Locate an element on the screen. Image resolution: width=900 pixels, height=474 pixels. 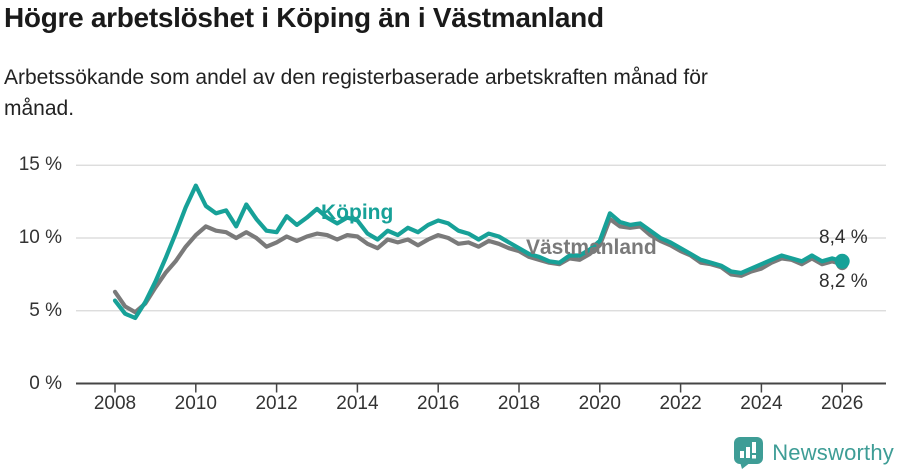
newsworthy-logo: Newsworthy is located at coordinates (813, 452).